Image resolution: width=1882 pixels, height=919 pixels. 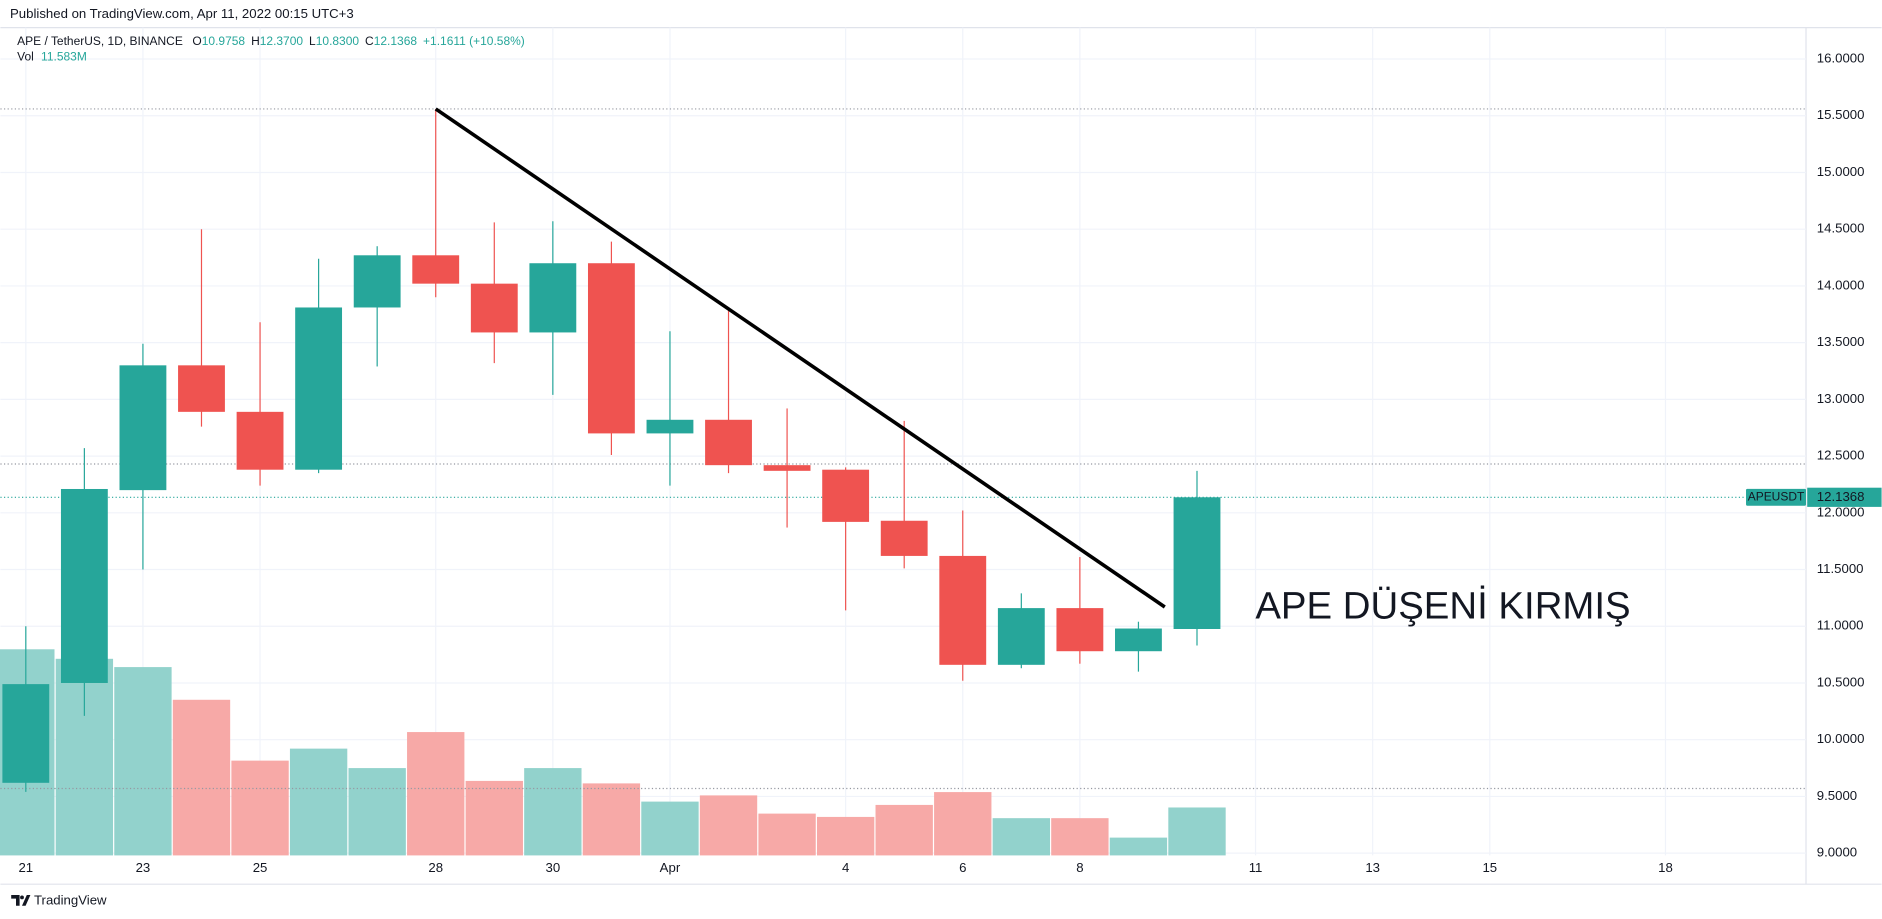 What do you see at coordinates (1841, 228) in the screenshot?
I see `y-tick-label: 14.5000` at bounding box center [1841, 228].